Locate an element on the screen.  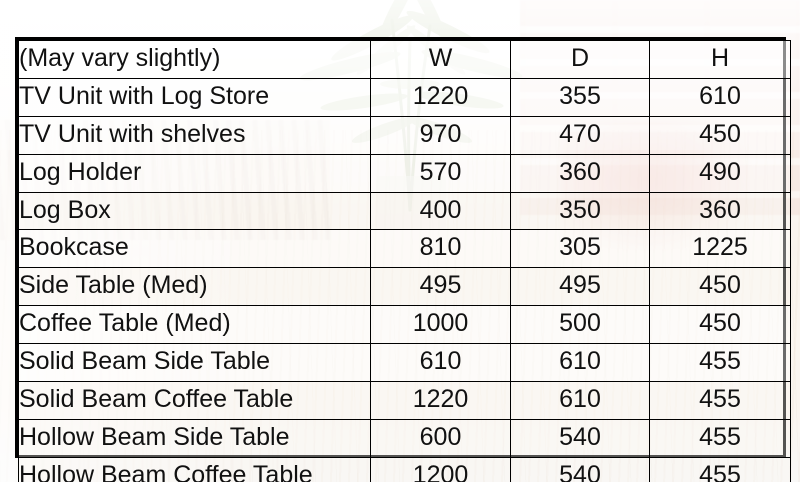
row-item-name: Solid Beam Side Table is located at coordinates (194, 363).